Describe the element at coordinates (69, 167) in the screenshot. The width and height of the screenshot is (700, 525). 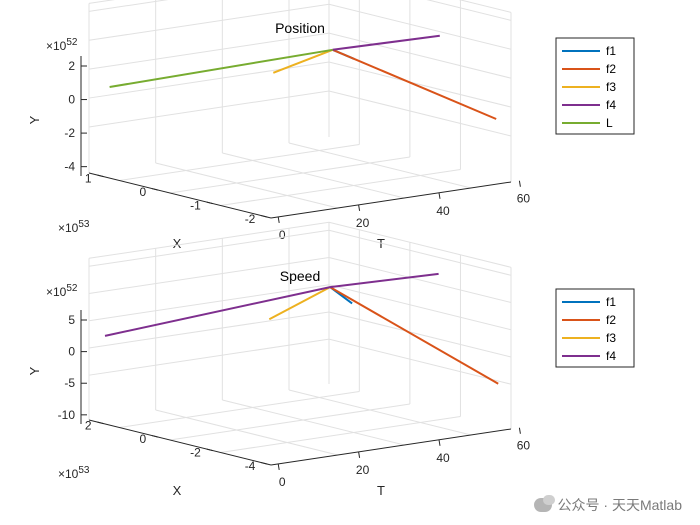
I see `y-tick-label: -4` at that location.